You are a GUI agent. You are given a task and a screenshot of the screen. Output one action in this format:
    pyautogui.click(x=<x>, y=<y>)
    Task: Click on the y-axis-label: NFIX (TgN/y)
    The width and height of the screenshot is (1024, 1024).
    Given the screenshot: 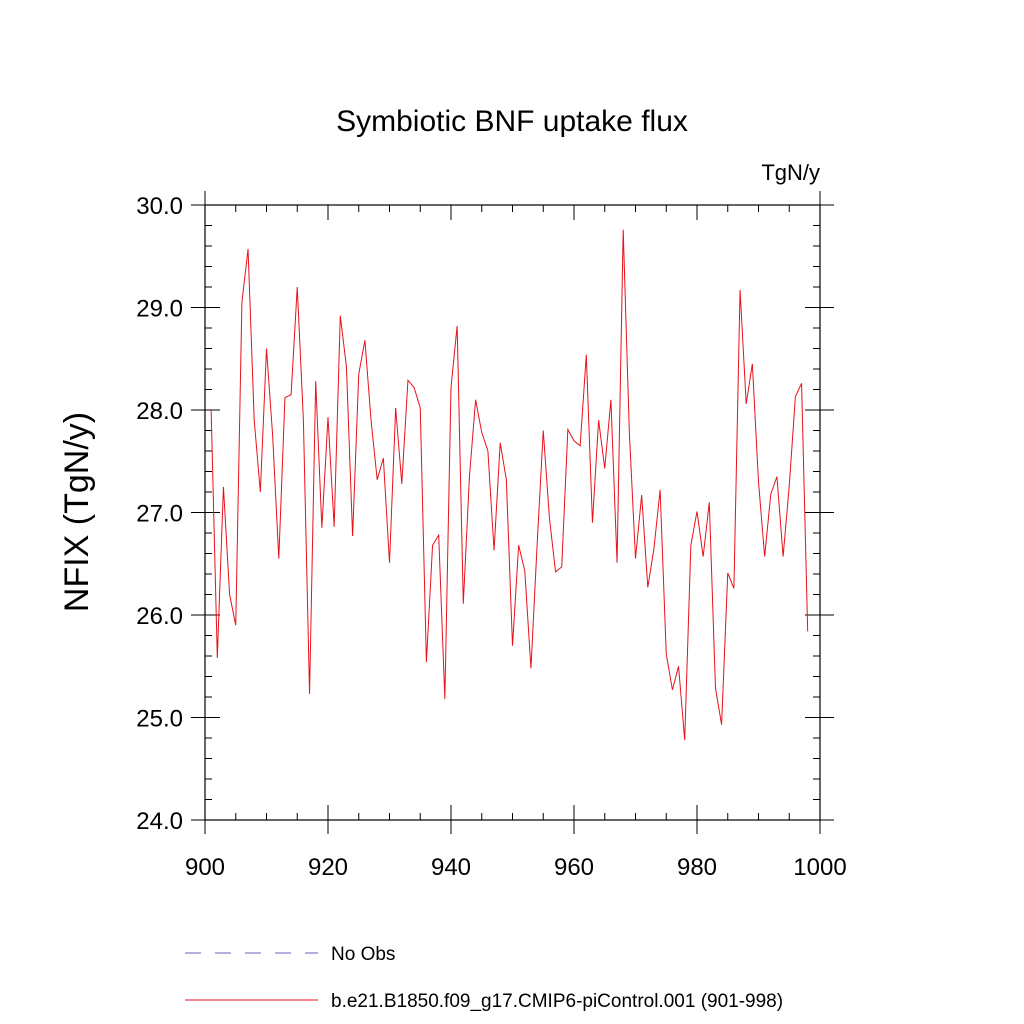 What is the action you would take?
    pyautogui.click(x=77, y=512)
    